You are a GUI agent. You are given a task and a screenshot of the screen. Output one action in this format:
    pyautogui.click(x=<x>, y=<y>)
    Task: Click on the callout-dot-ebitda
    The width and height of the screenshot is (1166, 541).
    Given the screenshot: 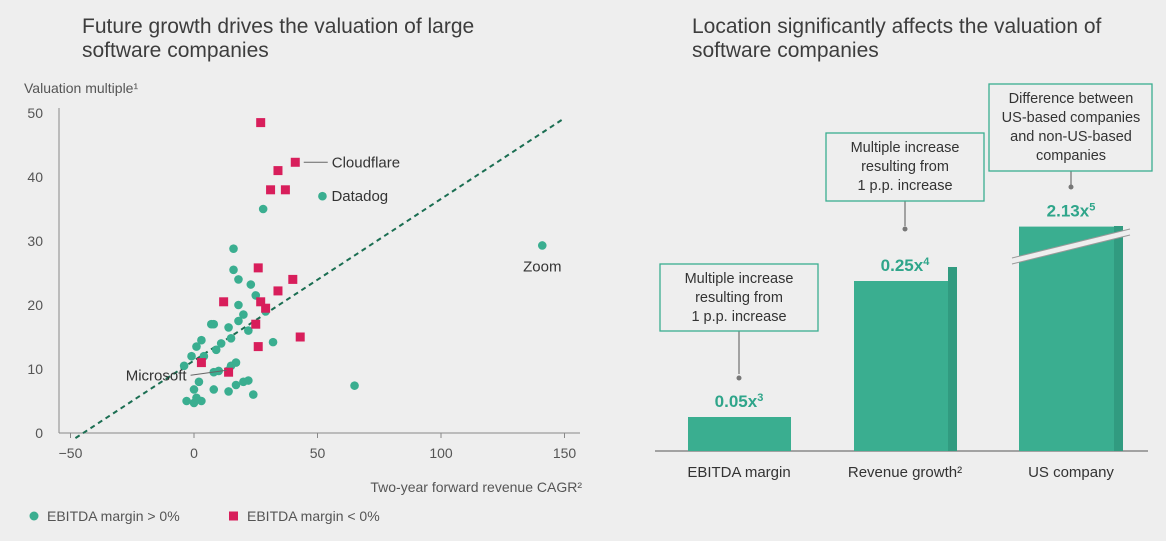 What is the action you would take?
    pyautogui.click(x=739, y=378)
    